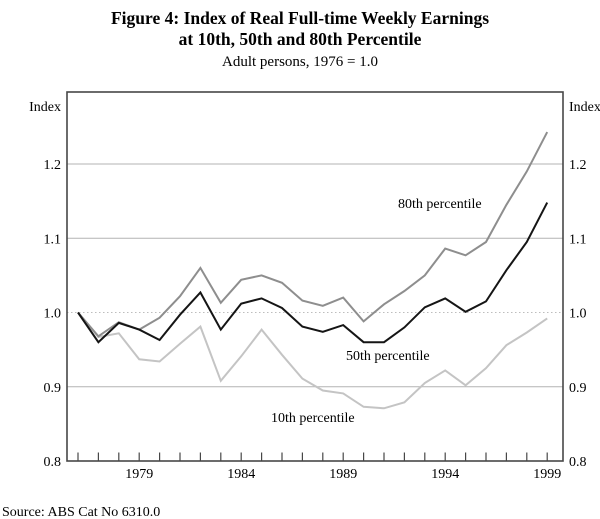 The image size is (600, 519). I want to click on source-note: Source: ABS Cat No 6310.0, so click(81, 512).